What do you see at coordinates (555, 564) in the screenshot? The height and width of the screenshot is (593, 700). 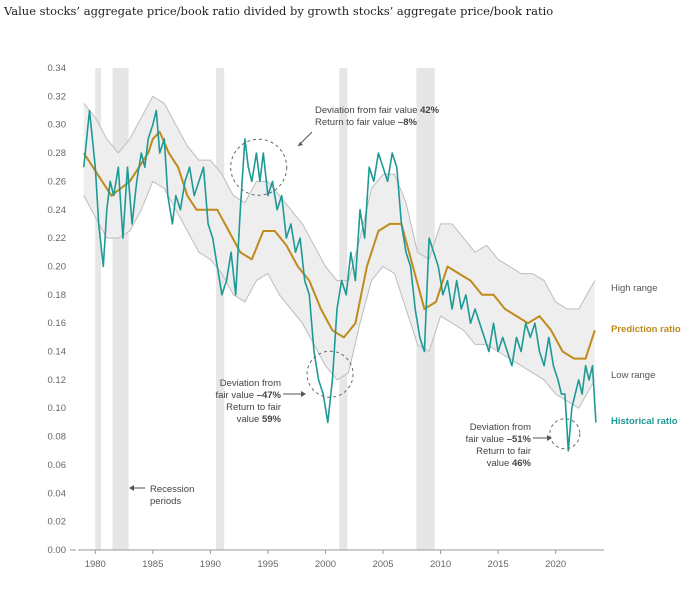 I see `x-tick-label: 2020` at bounding box center [555, 564].